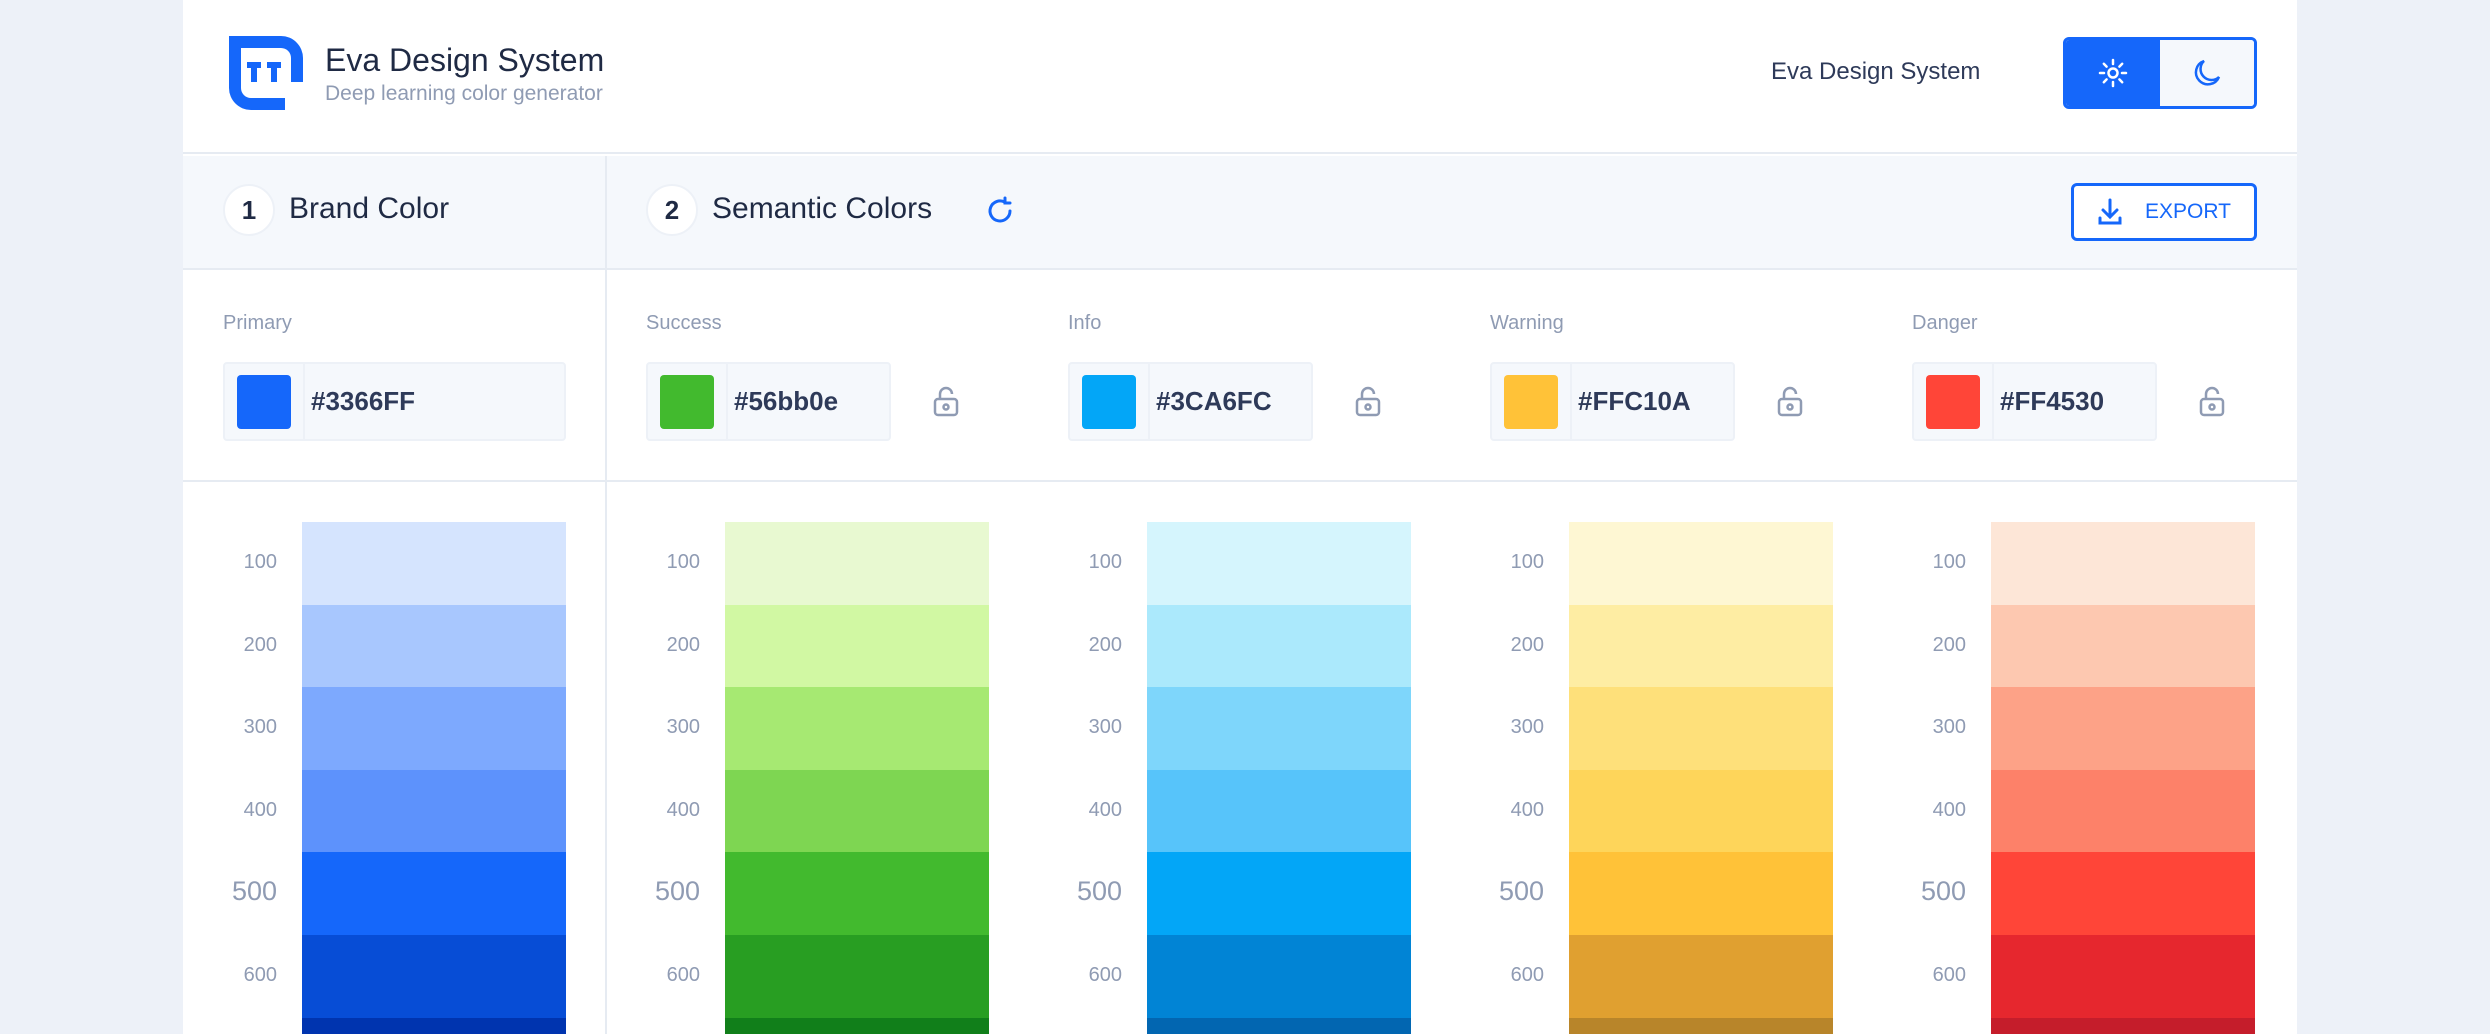 This screenshot has height=1034, width=2490. I want to click on column-divider, so click(606, 595).